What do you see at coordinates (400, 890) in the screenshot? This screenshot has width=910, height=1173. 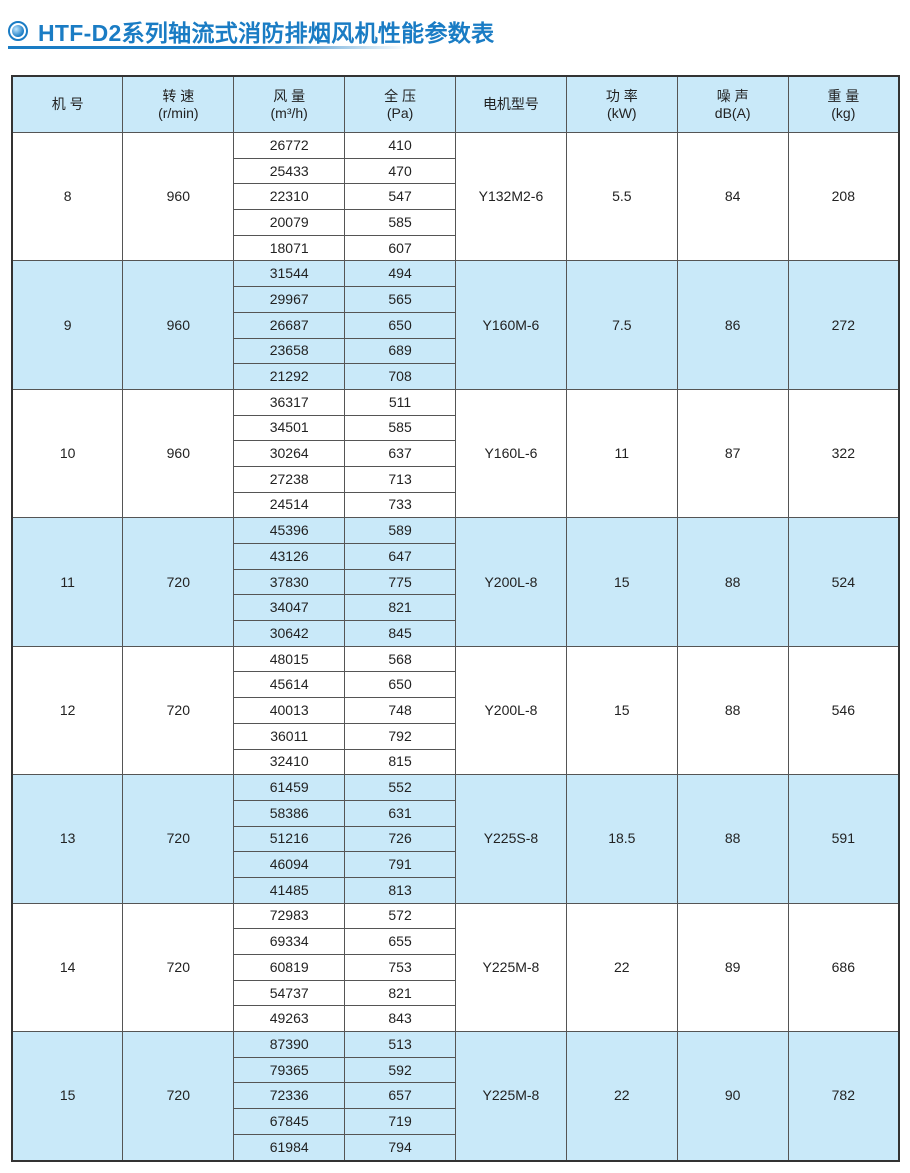 I see `pressure-cell: 813` at bounding box center [400, 890].